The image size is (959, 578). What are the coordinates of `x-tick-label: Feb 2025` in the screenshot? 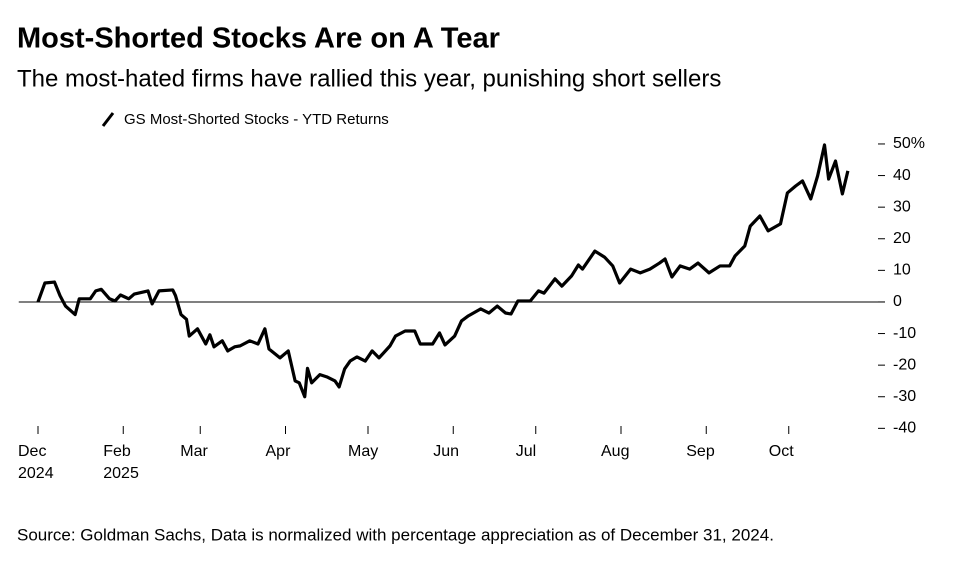 It's located at (121, 462).